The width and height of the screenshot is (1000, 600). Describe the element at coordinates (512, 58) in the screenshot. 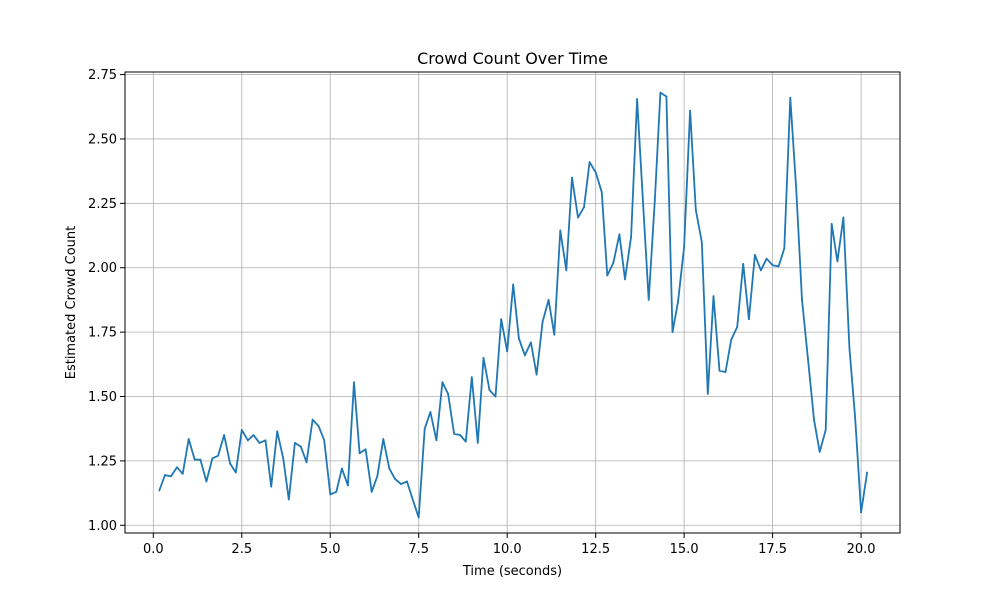

I see `chart-title: Crowd Count Over Time` at that location.